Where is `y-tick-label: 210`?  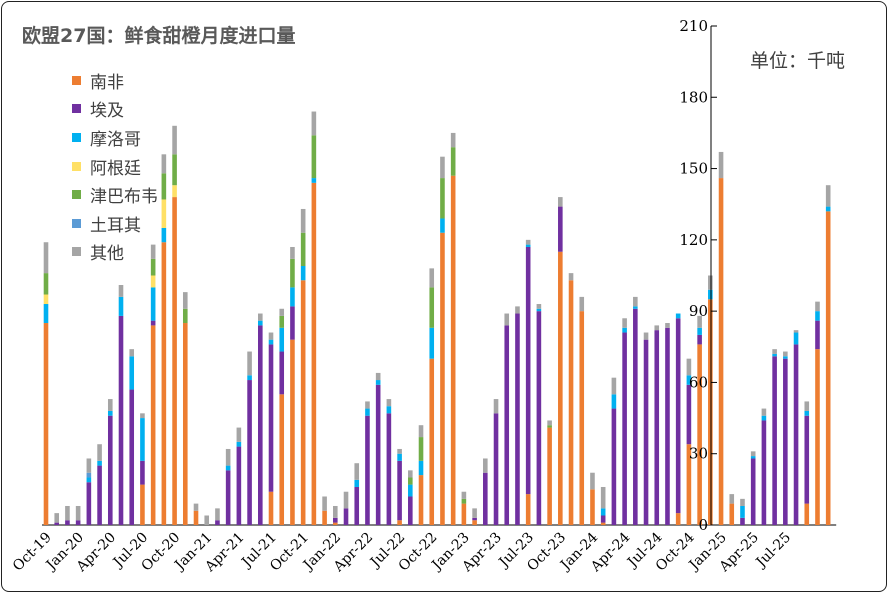
y-tick-label: 210 is located at coordinates (693, 26).